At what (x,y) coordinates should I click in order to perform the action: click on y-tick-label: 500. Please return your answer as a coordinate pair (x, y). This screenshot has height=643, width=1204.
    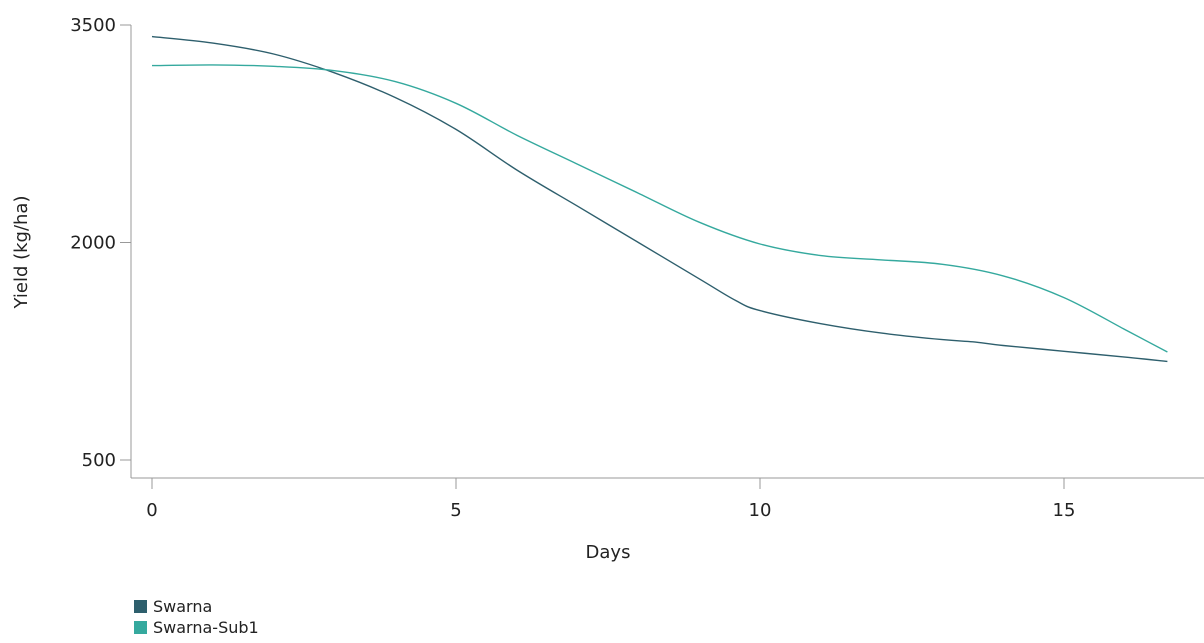
    Looking at the image, I should click on (99, 460).